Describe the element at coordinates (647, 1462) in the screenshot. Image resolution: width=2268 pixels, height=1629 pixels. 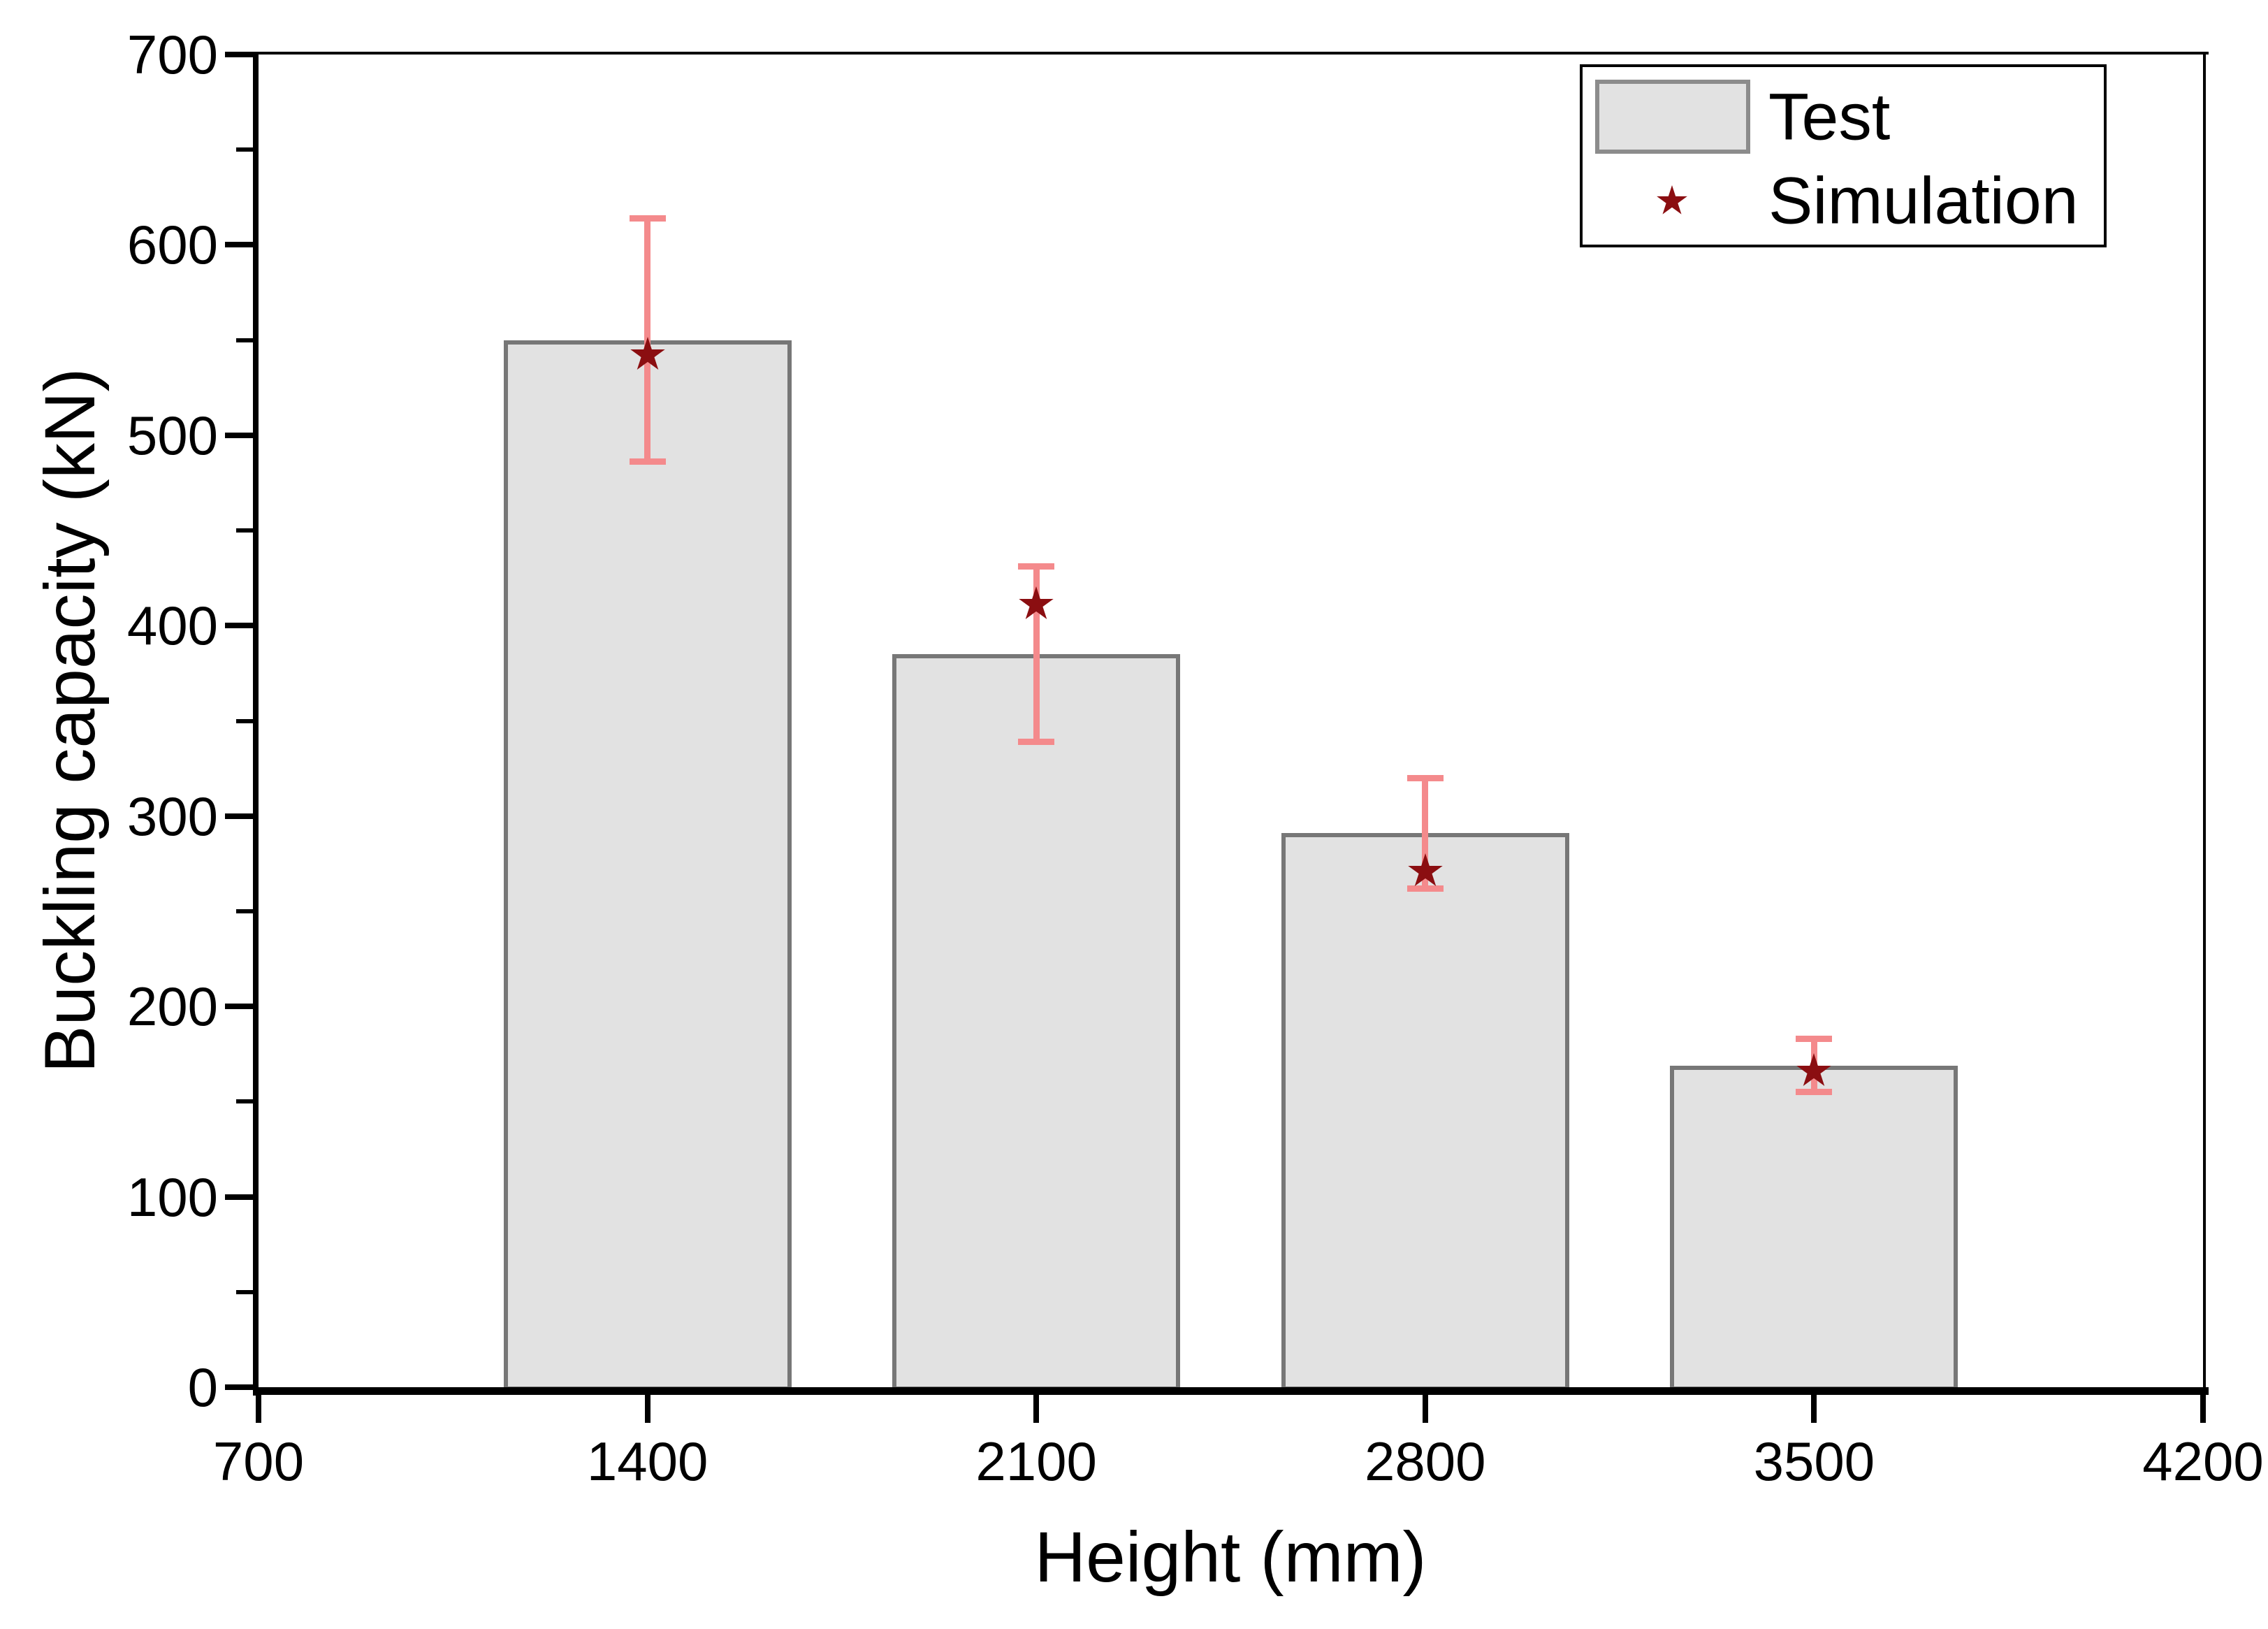
I see `x-tick-label: 1400` at that location.